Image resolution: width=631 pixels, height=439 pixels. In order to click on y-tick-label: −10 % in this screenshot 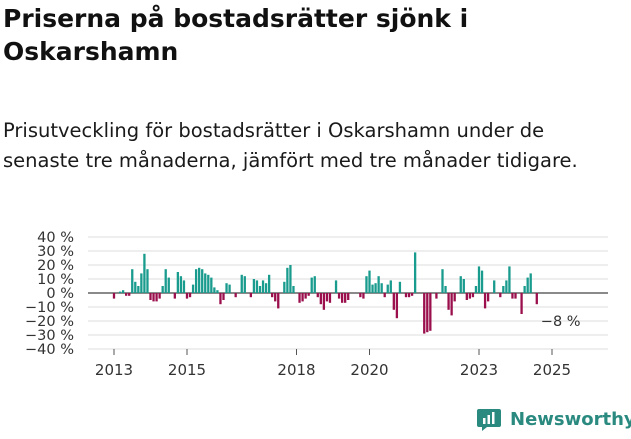, I will do `click(49, 308)`.